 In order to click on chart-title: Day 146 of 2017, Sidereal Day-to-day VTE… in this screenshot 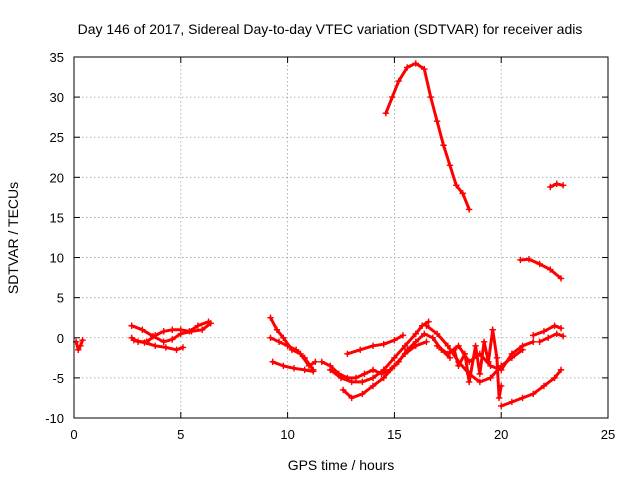, I will do `click(330, 29)`.